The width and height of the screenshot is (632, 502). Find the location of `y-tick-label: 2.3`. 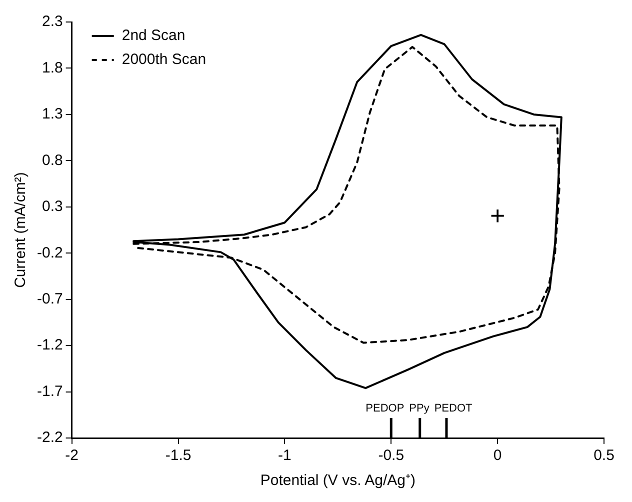

y-tick-label: 2.3 is located at coordinates (52, 21).